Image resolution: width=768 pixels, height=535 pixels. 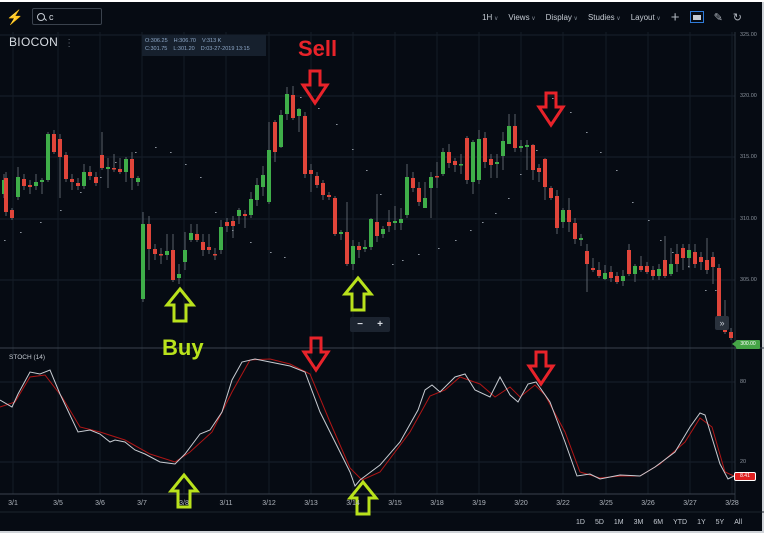 What do you see at coordinates (680, 522) in the screenshot?
I see `range-ytd: YTD` at bounding box center [680, 522].